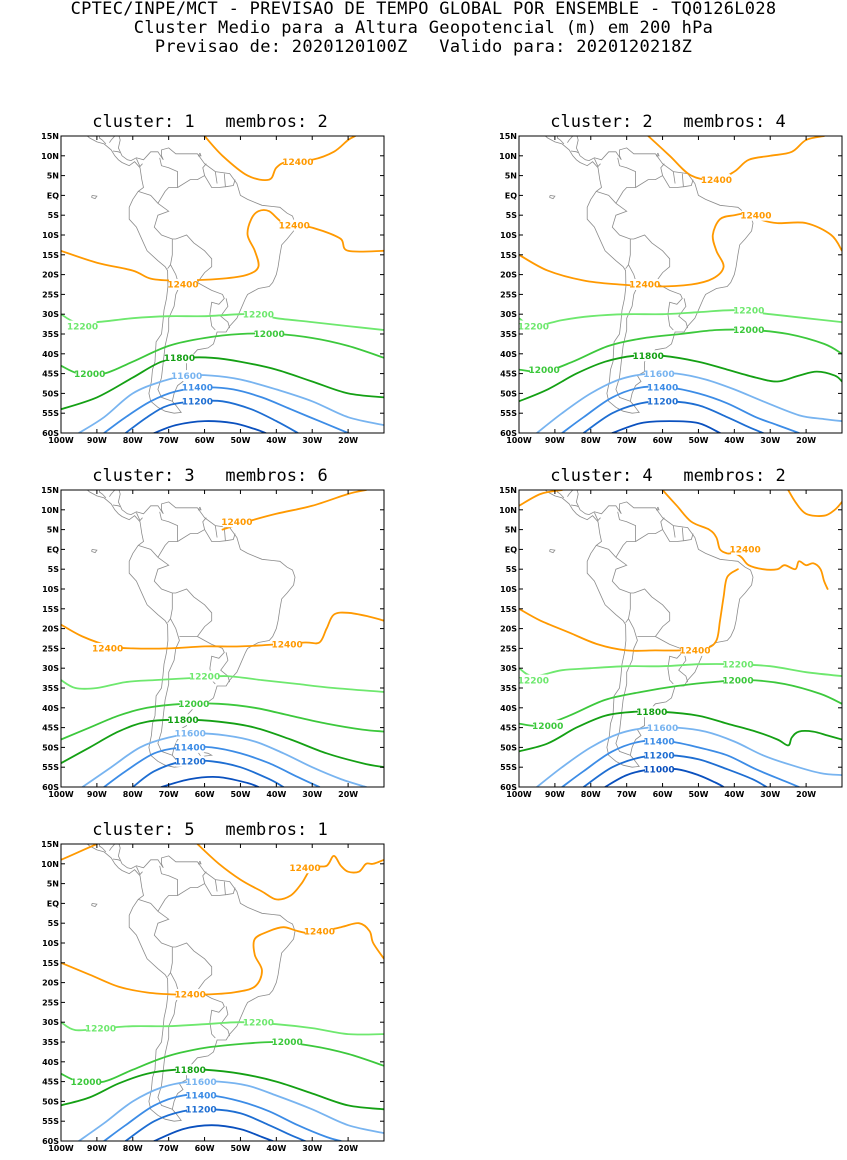 The height and width of the screenshot is (1160, 847). Describe the element at coordinates (50, 433) in the screenshot. I see `lat-label: 60S` at that location.